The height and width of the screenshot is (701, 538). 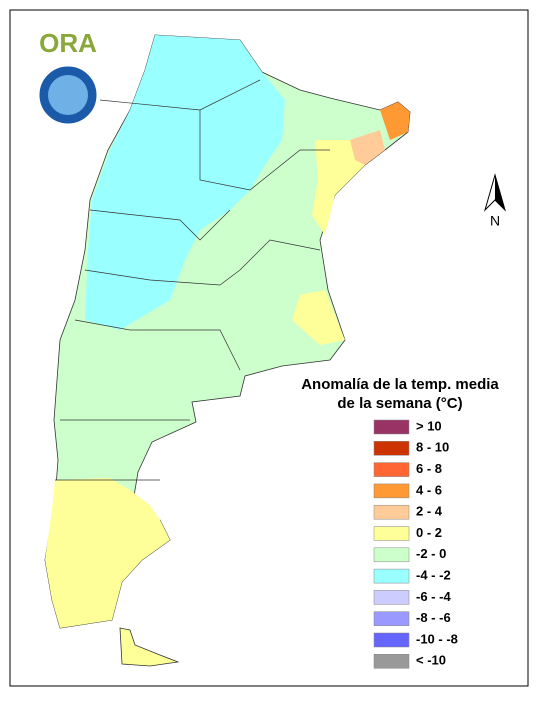 I want to click on legend-label: 4 - 6, so click(x=429, y=489).